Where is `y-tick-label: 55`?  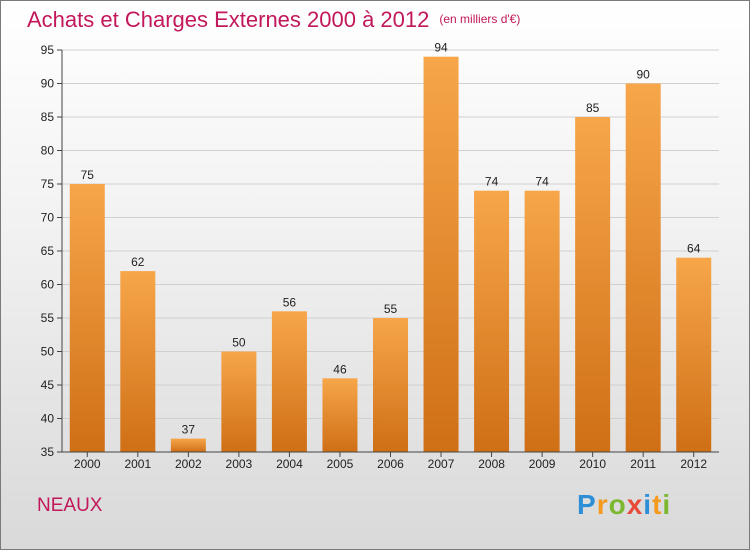
y-tick-label: 55 is located at coordinates (48, 318).